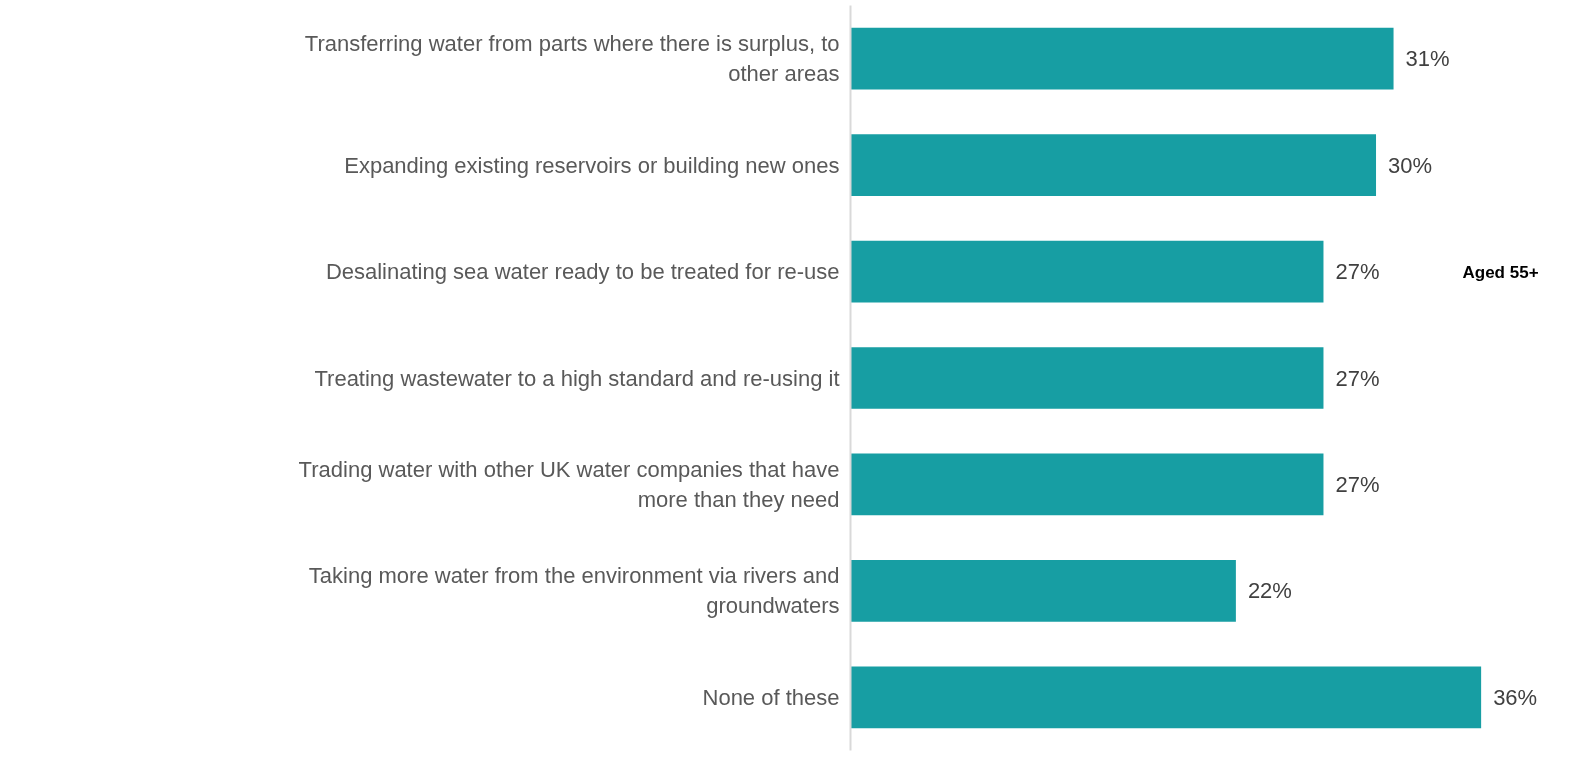 Image resolution: width=1572 pixels, height=763 pixels. Describe the element at coordinates (1269, 591) in the screenshot. I see `data-label: 22%` at that location.